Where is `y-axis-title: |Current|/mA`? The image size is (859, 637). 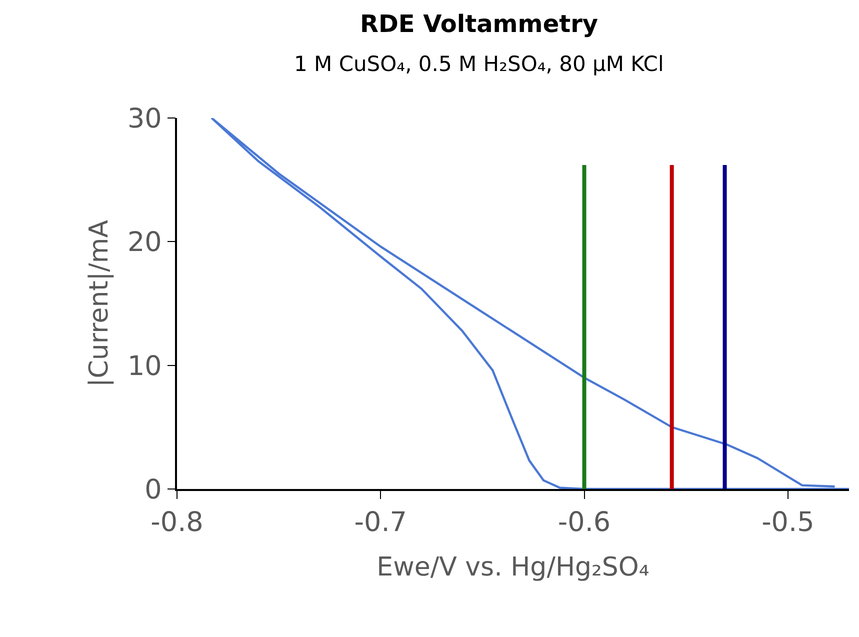 y-axis-title: |Current|/mA is located at coordinates (99, 304).